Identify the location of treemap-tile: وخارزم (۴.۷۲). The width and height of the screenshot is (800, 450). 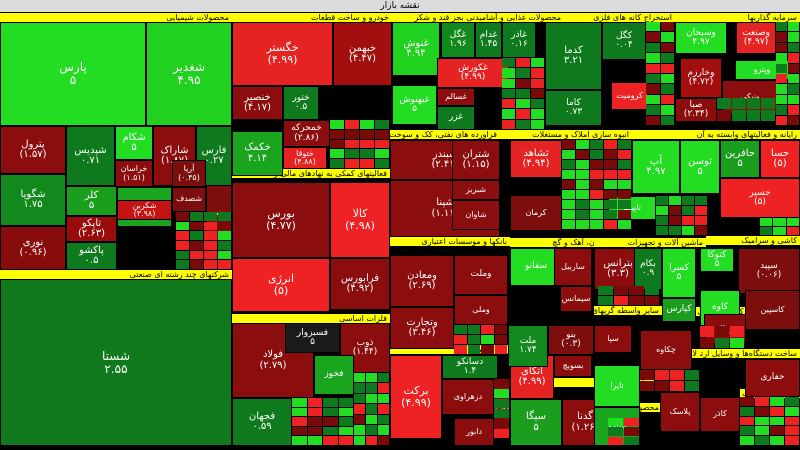
(701, 78).